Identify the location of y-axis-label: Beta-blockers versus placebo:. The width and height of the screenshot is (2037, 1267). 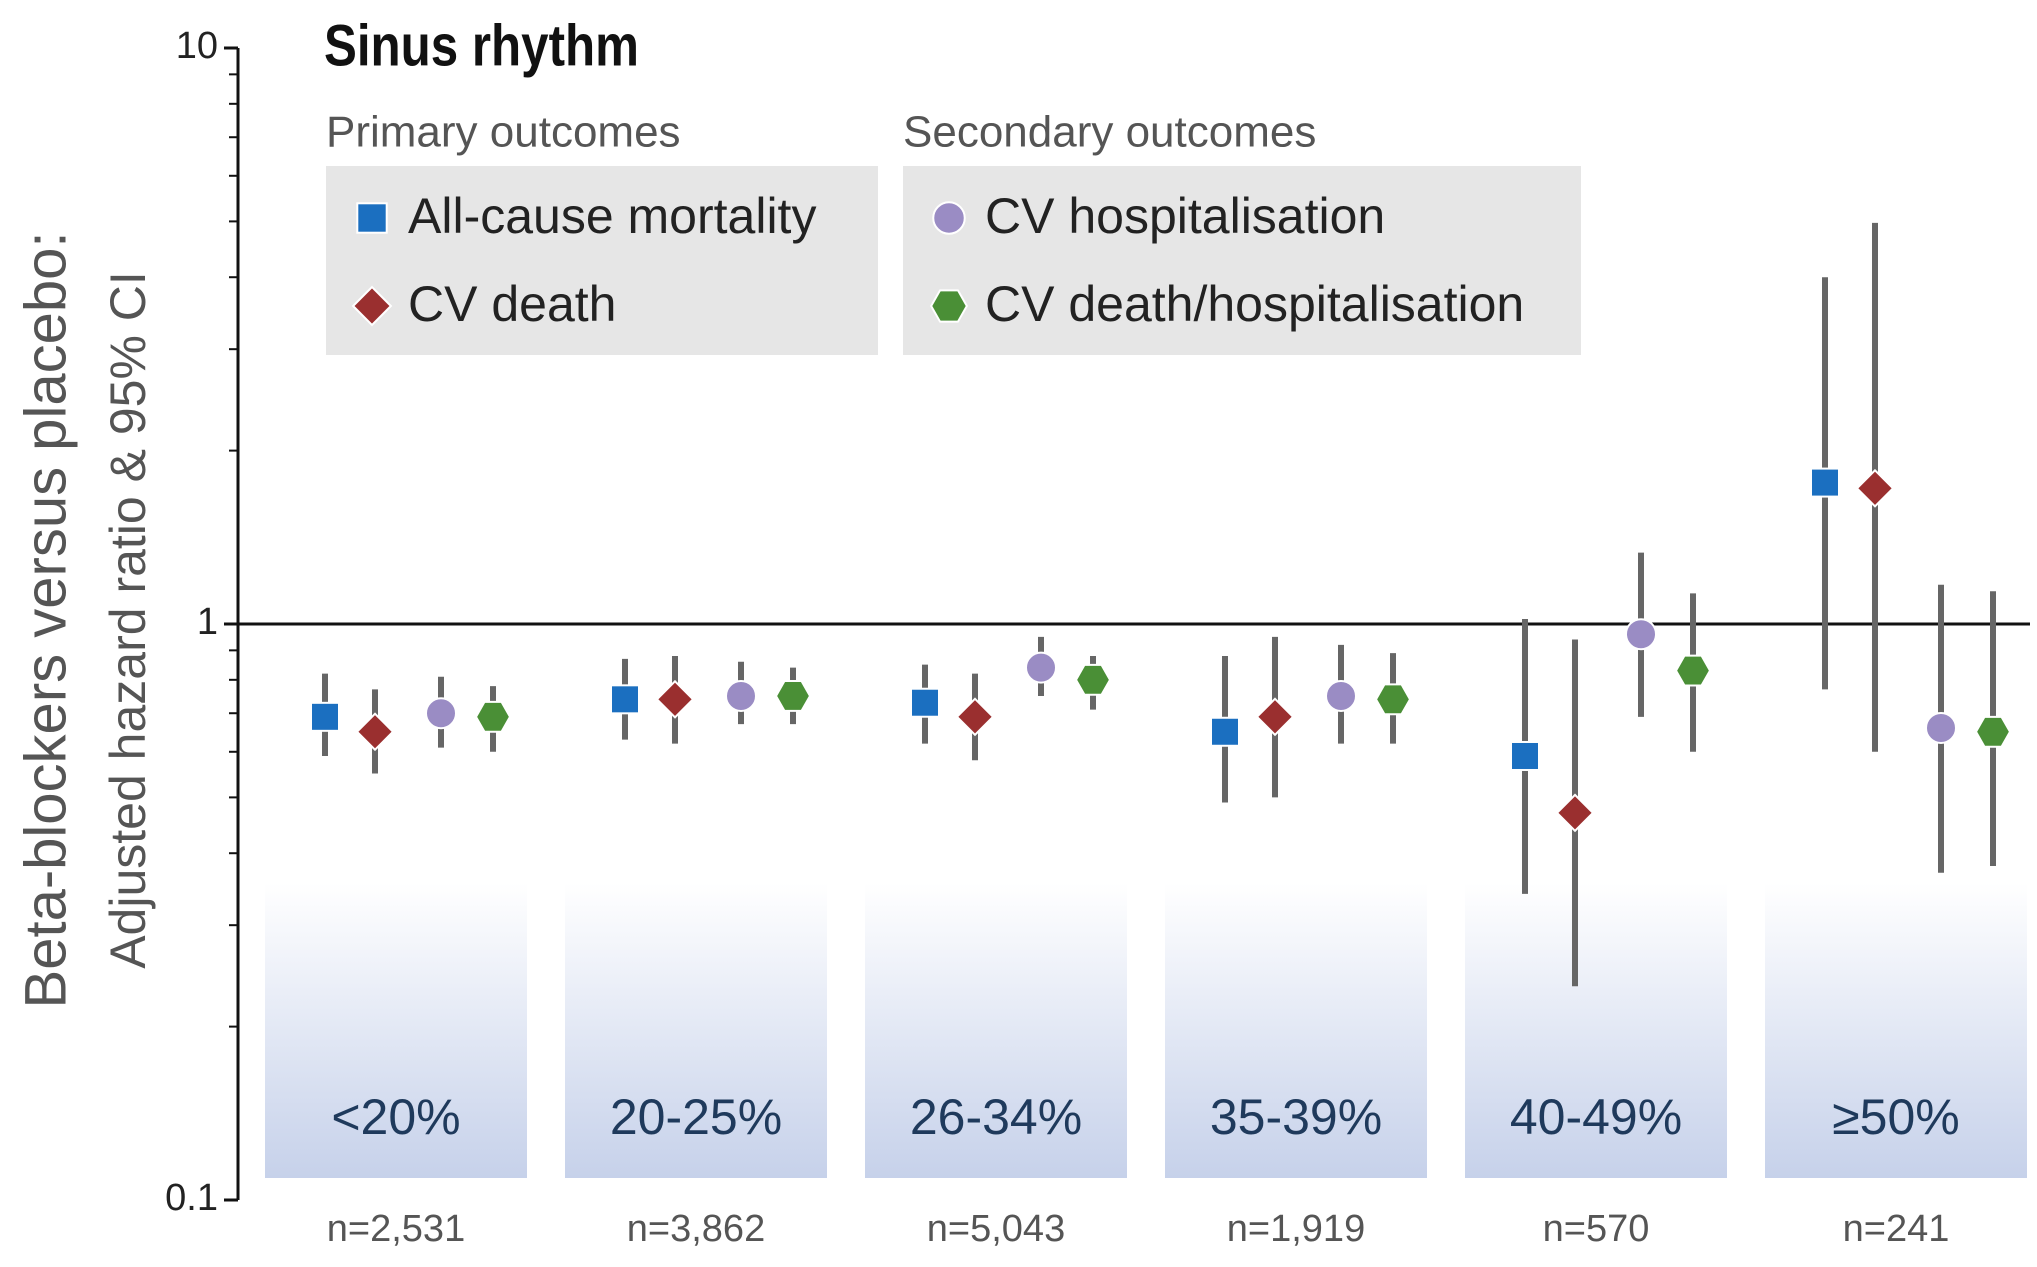
(45, 620).